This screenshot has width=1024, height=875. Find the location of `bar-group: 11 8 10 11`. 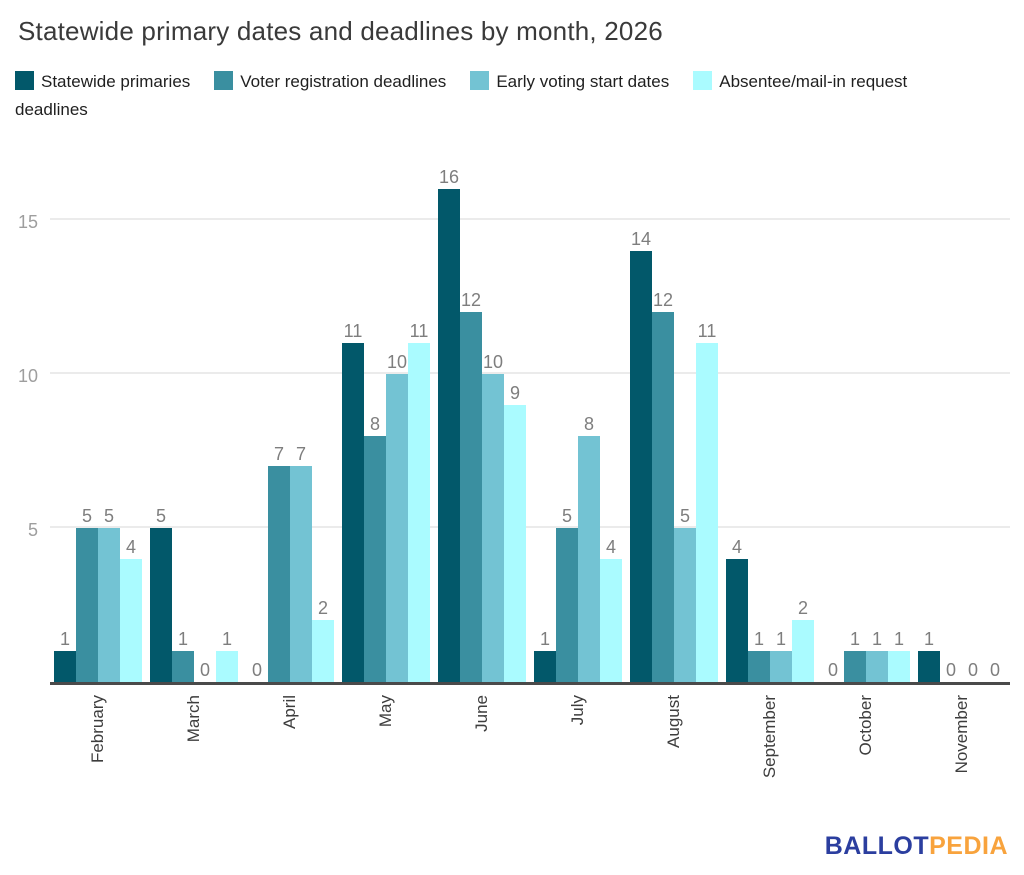

bar-group: 11 8 10 11 is located at coordinates (386, 501).